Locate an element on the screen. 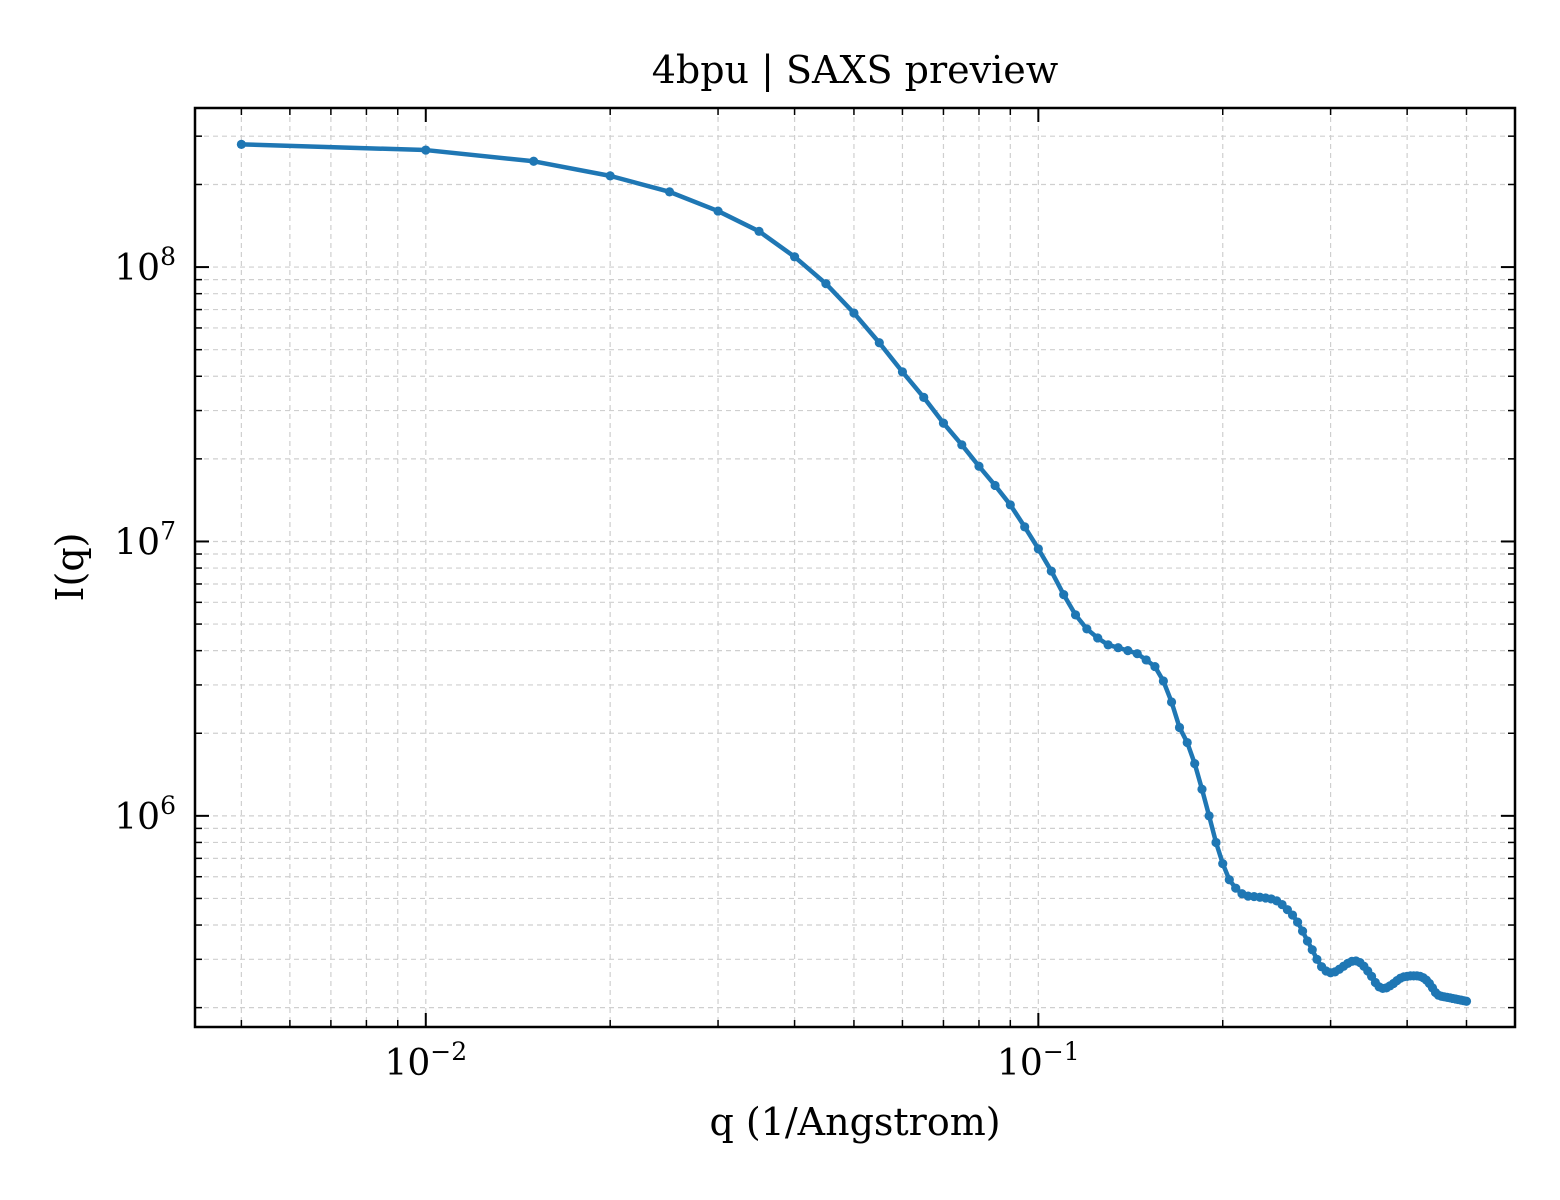 The width and height of the screenshot is (1560, 1200). x-tick-label: 10⁻¹ is located at coordinates (1038, 1060).